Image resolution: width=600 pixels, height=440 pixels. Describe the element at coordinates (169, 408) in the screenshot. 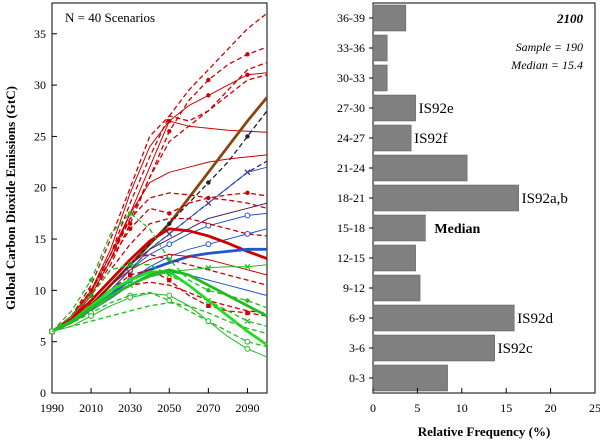

I see `x-tick-label: 2050` at that location.